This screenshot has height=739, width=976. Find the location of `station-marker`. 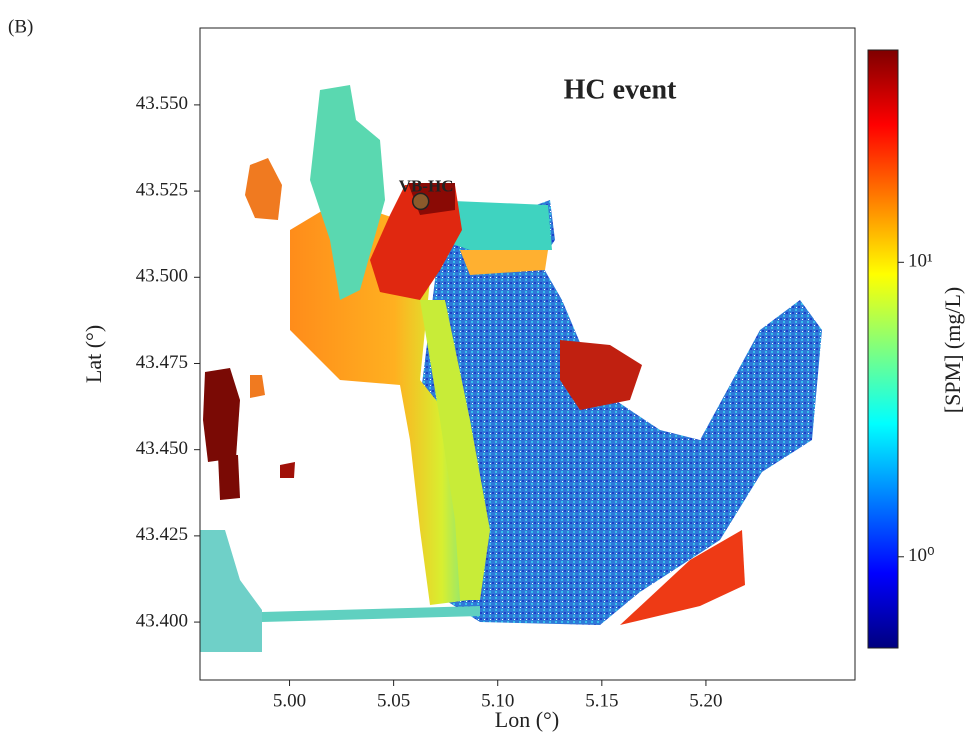

station-marker is located at coordinates (420, 201).